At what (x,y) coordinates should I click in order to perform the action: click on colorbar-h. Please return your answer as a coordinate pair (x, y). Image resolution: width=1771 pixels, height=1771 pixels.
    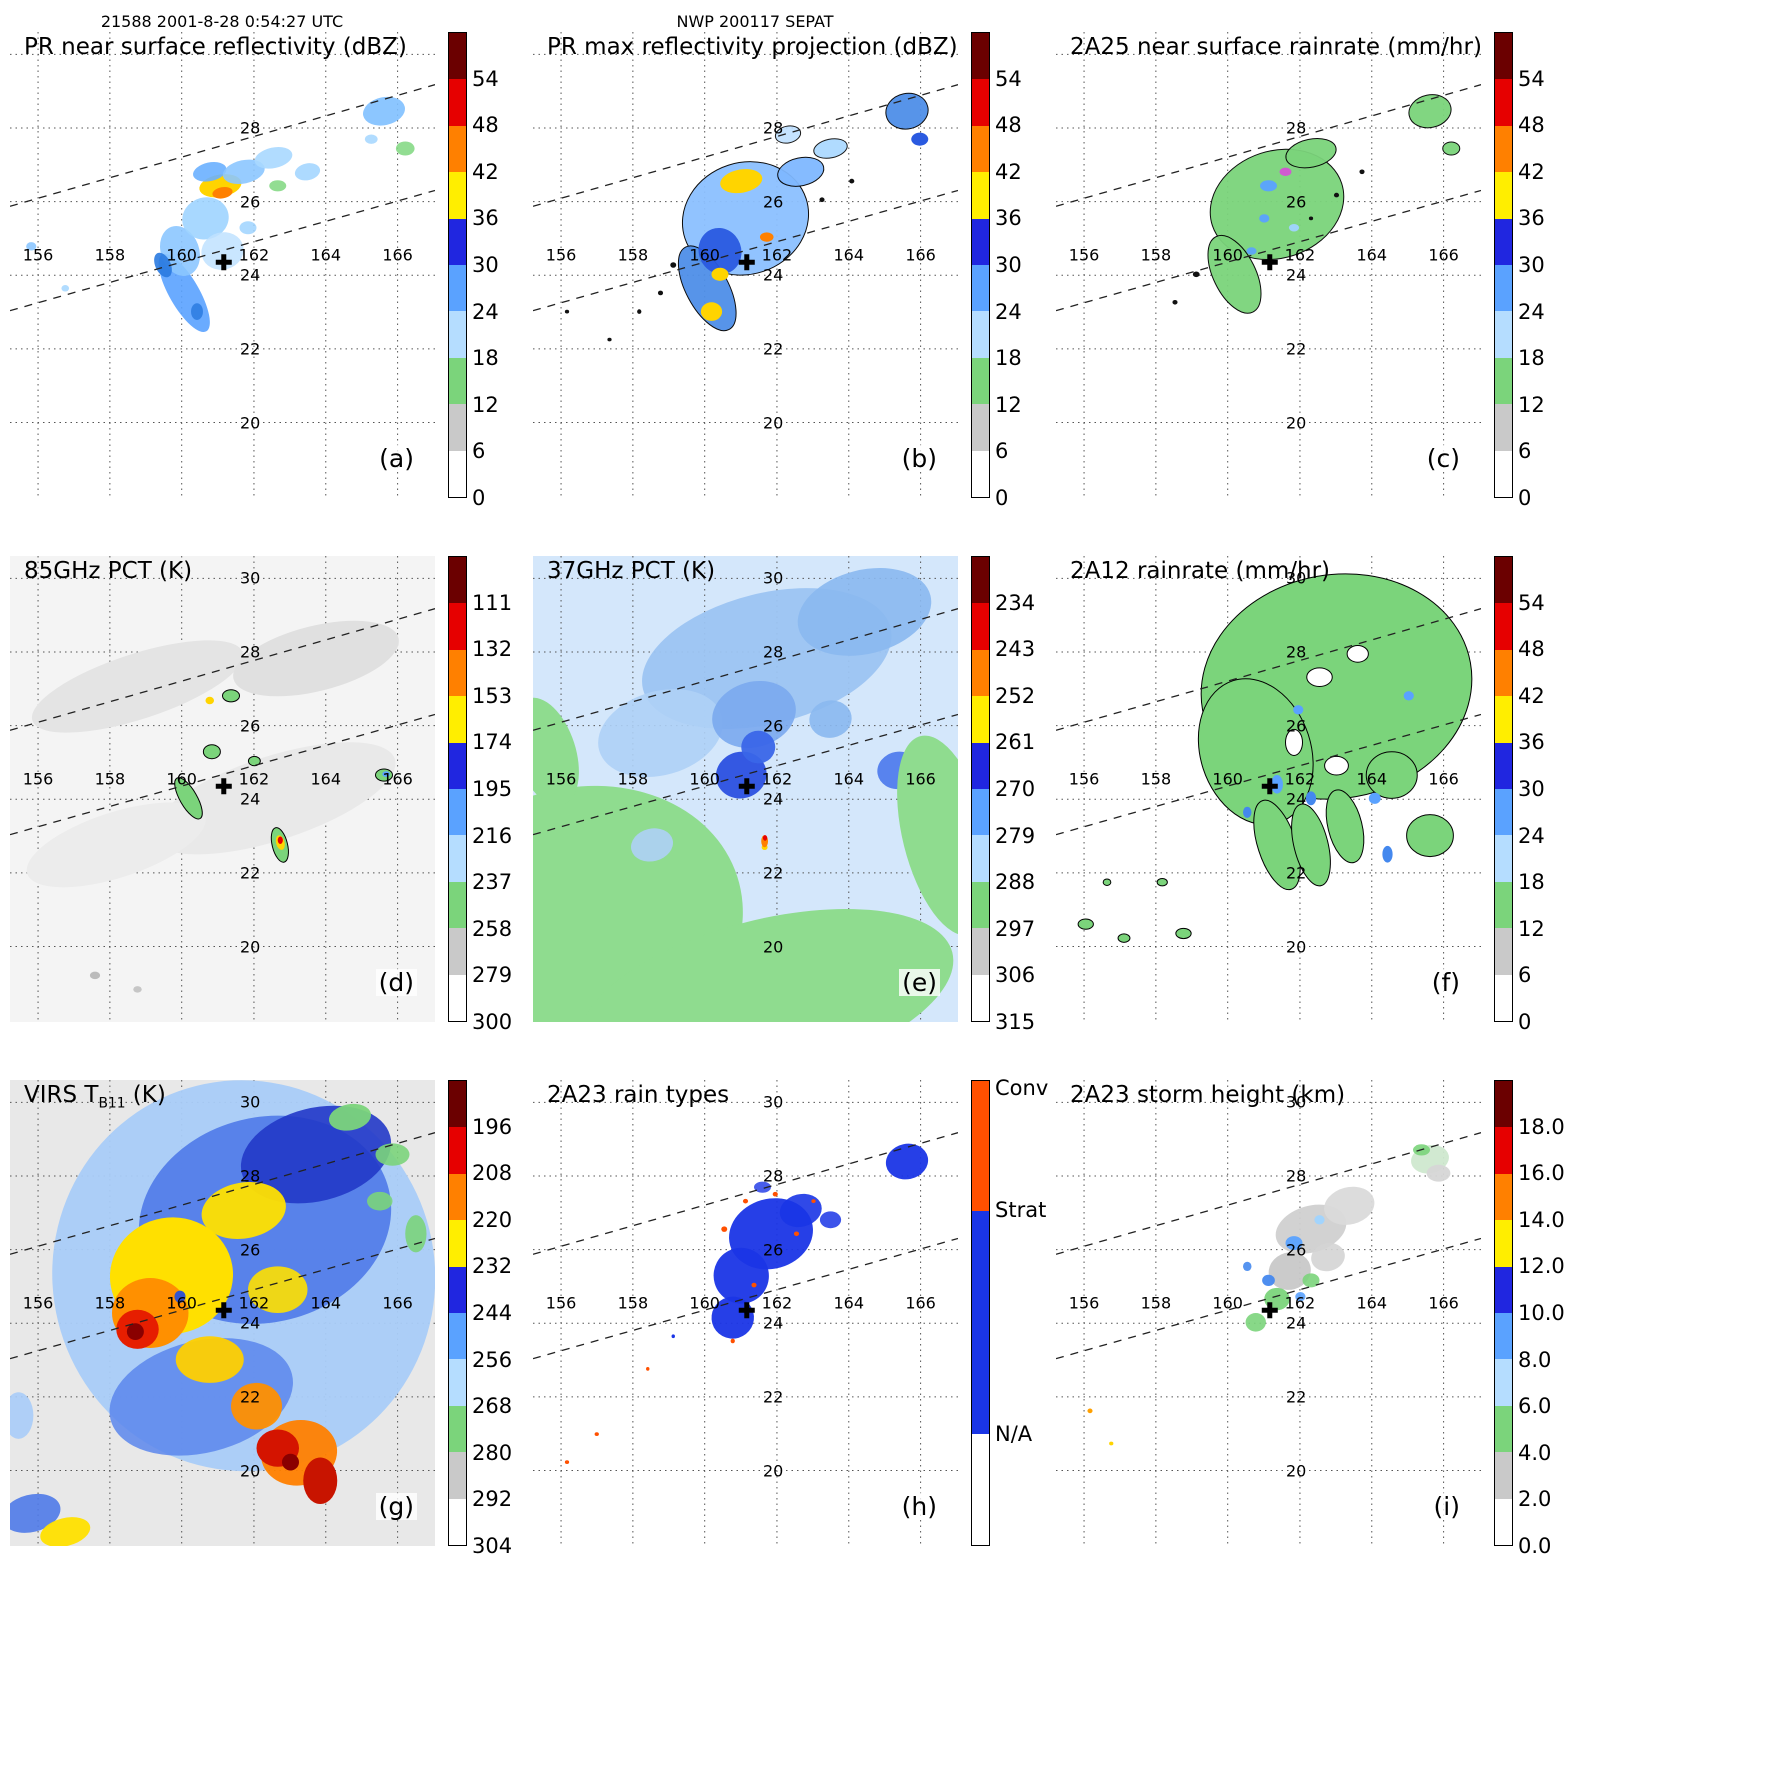
    Looking at the image, I should click on (980, 1313).